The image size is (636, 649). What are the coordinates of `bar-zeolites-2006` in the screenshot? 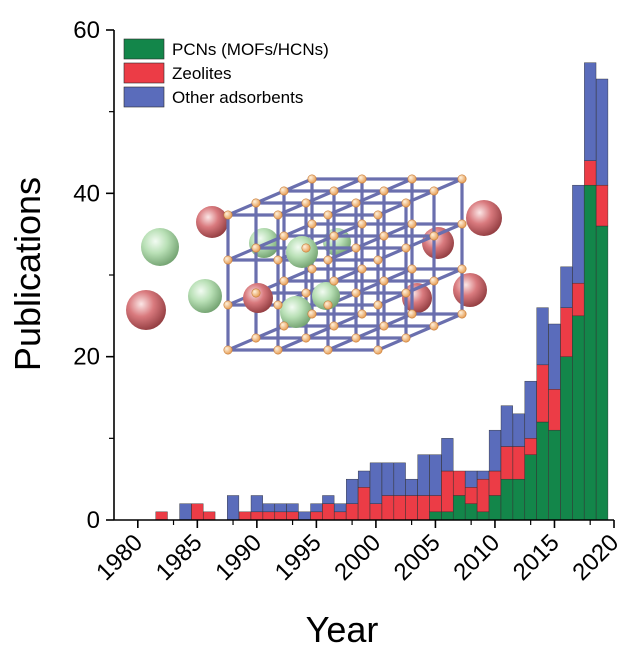 It's located at (447, 491).